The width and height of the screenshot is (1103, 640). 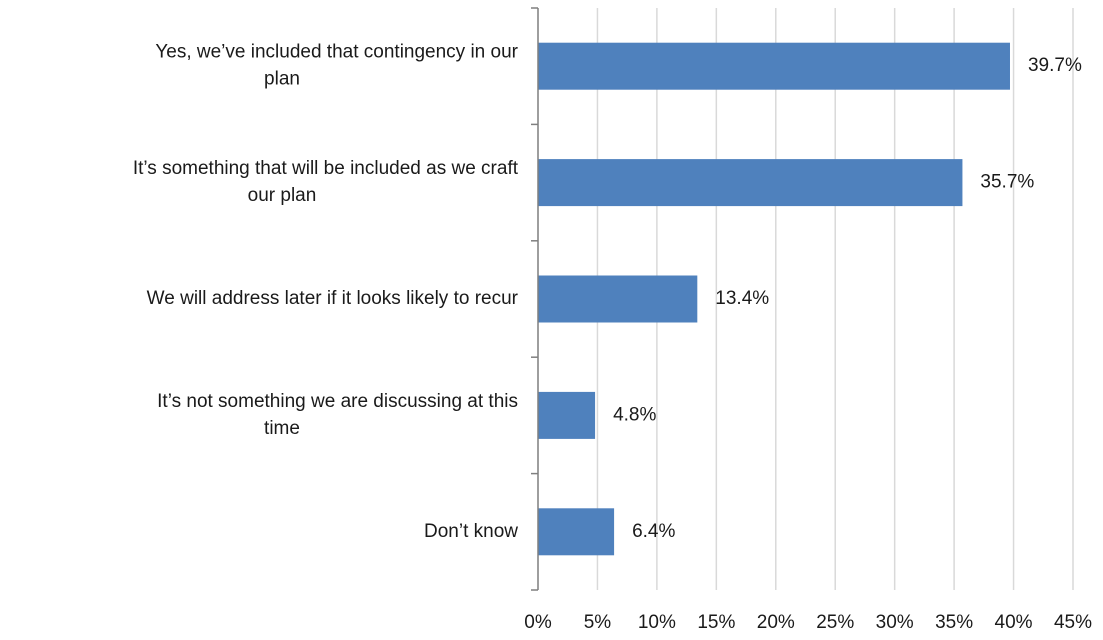 What do you see at coordinates (653, 531) in the screenshot?
I see `data-label-4: 6.4%` at bounding box center [653, 531].